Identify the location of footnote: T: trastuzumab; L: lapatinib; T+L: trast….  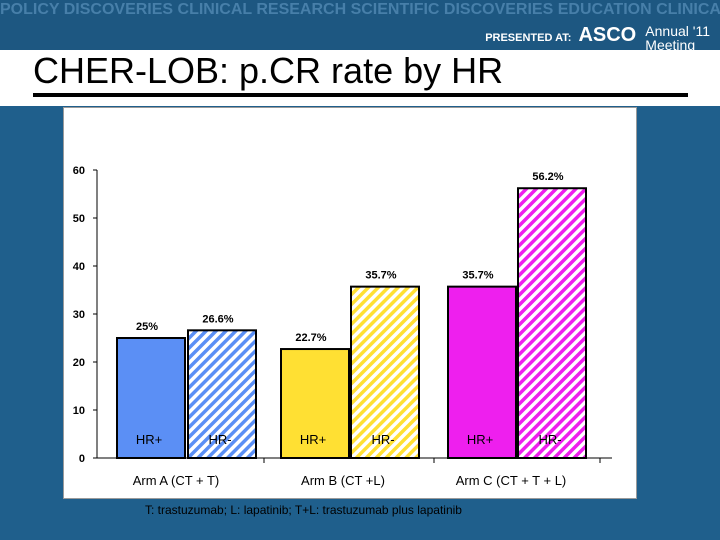
(303, 510).